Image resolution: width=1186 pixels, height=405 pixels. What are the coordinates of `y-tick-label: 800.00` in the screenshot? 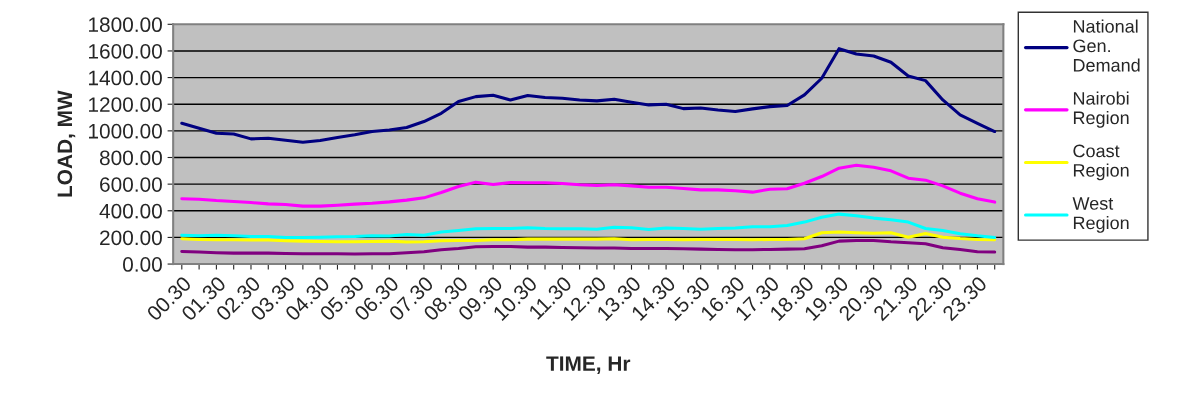 It's located at (130, 158).